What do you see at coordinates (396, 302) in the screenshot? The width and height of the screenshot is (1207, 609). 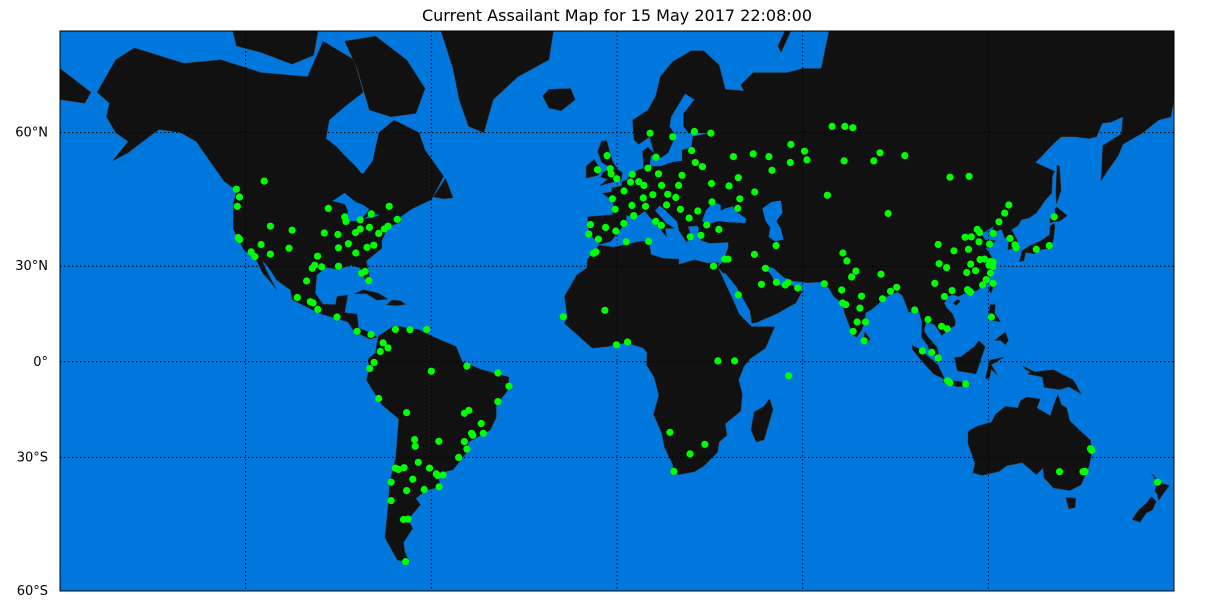 I see `land-hispaniola` at bounding box center [396, 302].